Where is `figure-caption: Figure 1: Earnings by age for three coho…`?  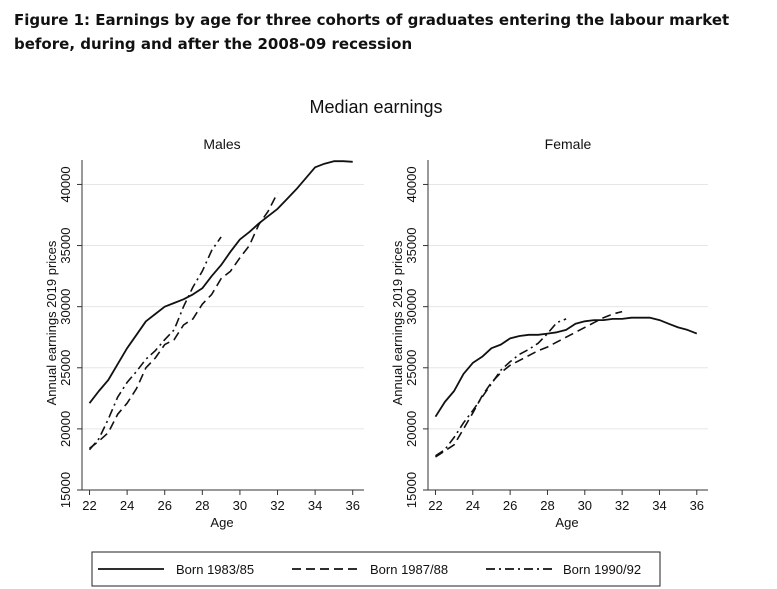
figure-caption: Figure 1: Earnings by age for three coho… is located at coordinates (372, 32).